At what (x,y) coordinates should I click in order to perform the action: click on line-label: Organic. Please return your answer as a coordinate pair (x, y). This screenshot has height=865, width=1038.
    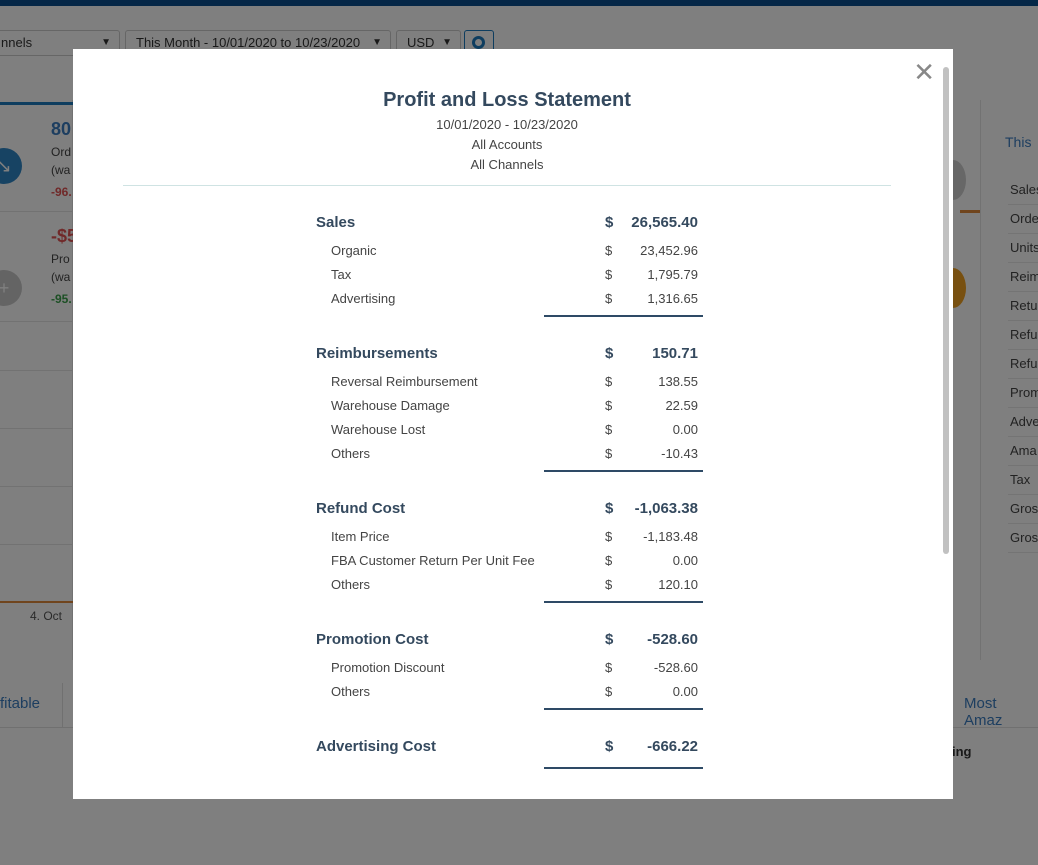
    Looking at the image, I should click on (354, 250).